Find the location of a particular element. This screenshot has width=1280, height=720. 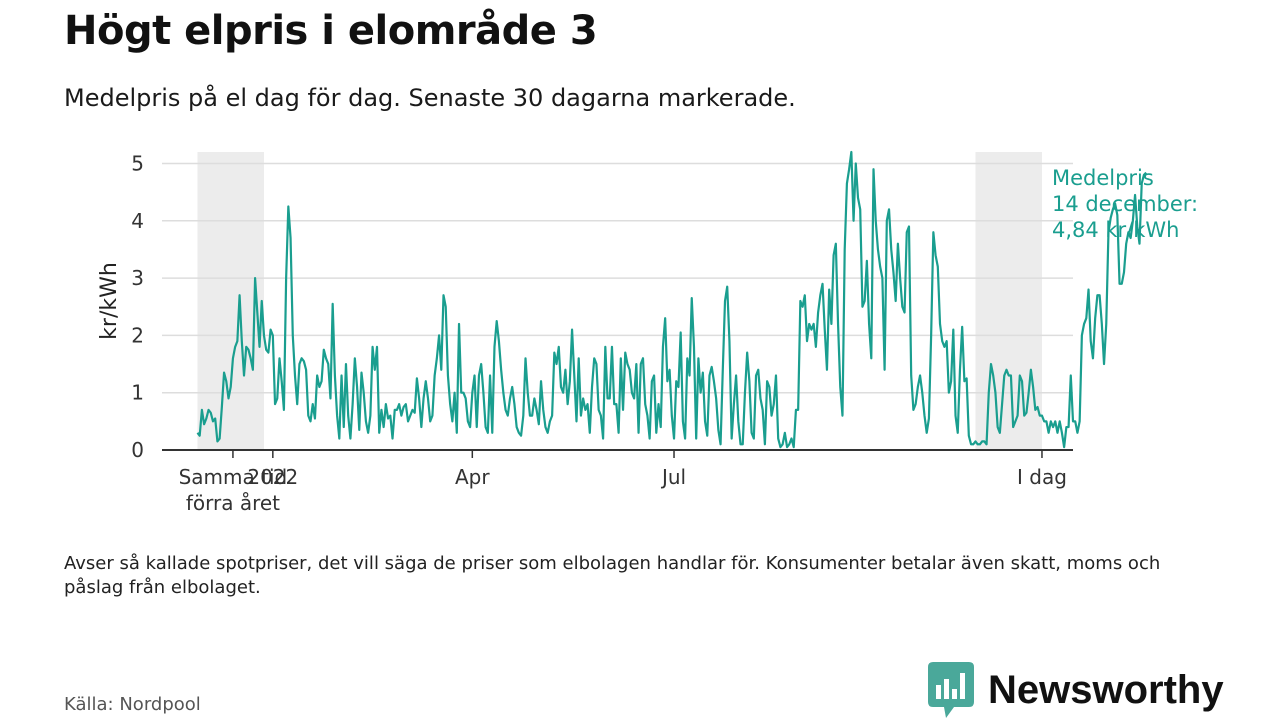

chart-title: Högt elpris i elområde 3 is located at coordinates (331, 31).